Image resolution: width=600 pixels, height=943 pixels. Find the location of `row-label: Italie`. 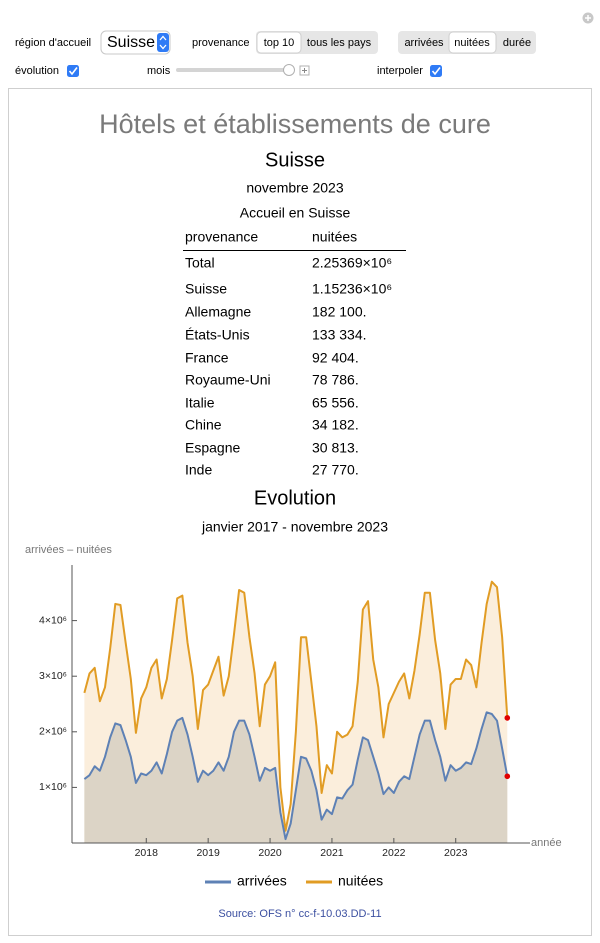

row-label: Italie is located at coordinates (200, 403).